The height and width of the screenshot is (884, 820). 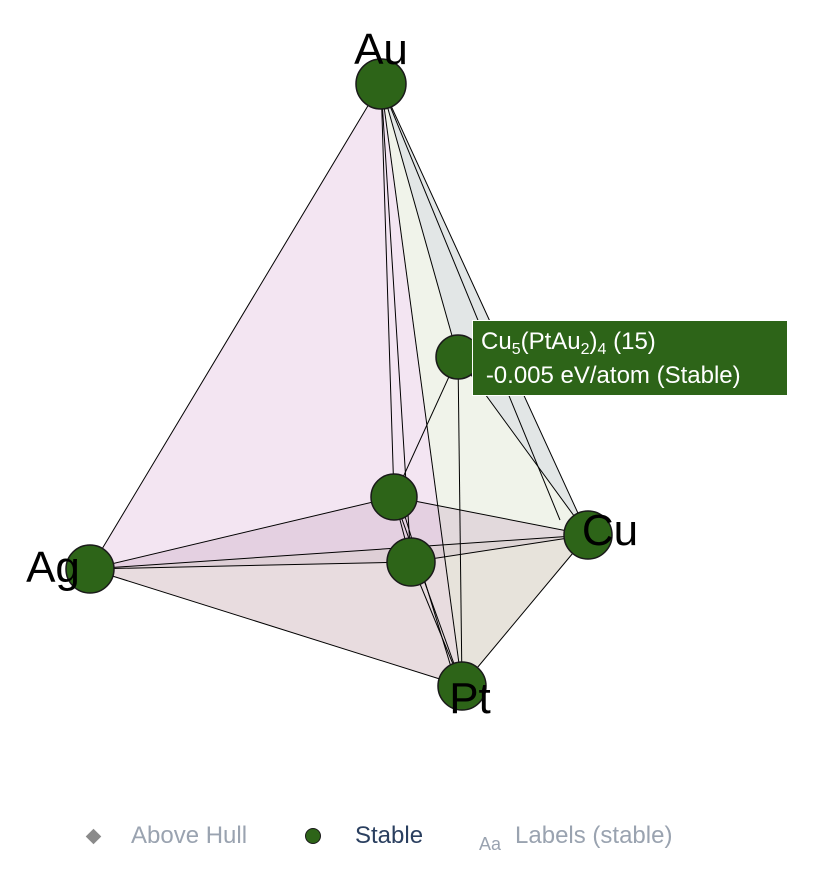 What do you see at coordinates (470, 698) in the screenshot?
I see `vertex-label-pt: Pt` at bounding box center [470, 698].